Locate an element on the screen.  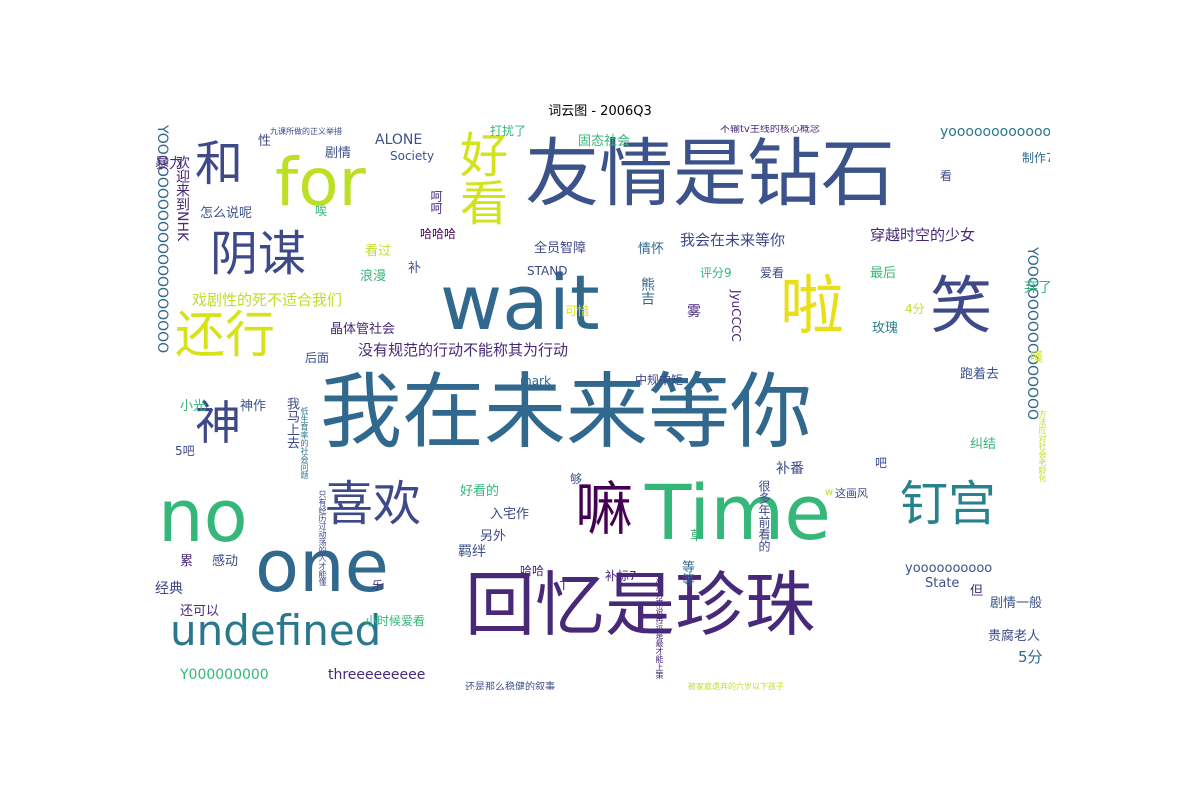
word-39: 不输tv主线的核心概念 is located at coordinates (770, 130).